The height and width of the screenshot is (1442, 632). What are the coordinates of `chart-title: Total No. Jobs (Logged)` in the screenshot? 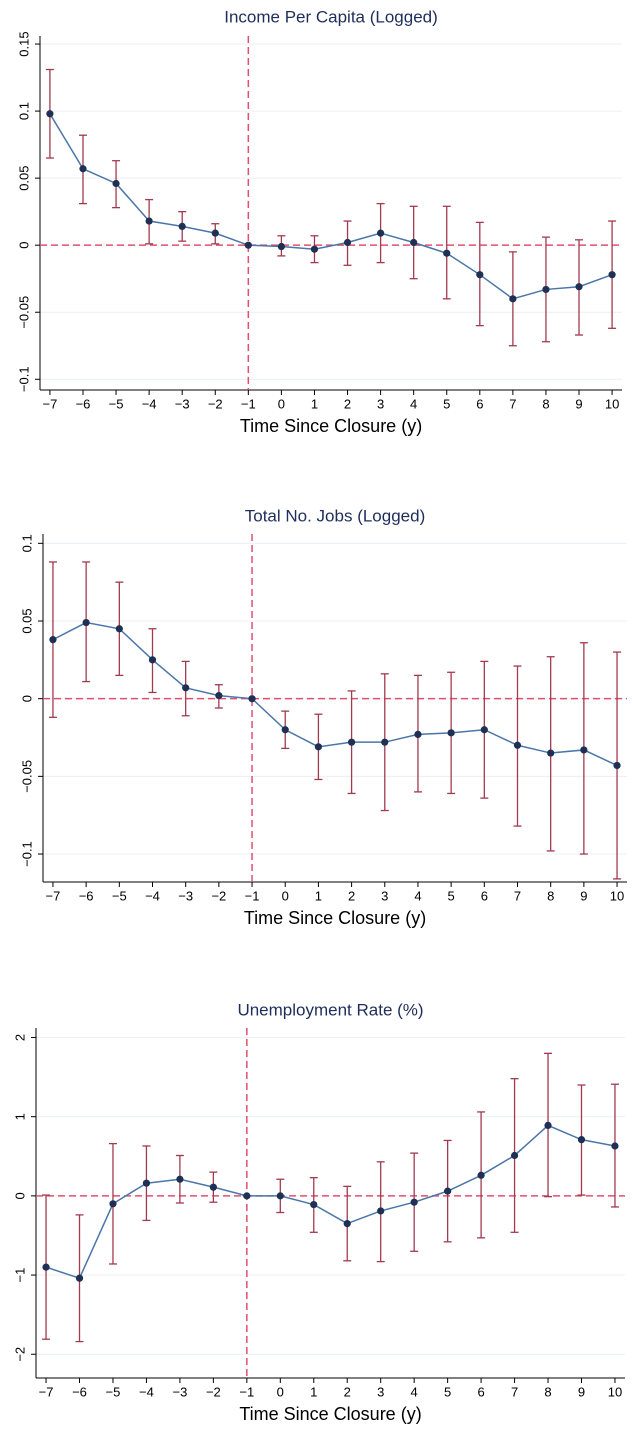 It's located at (335, 515).